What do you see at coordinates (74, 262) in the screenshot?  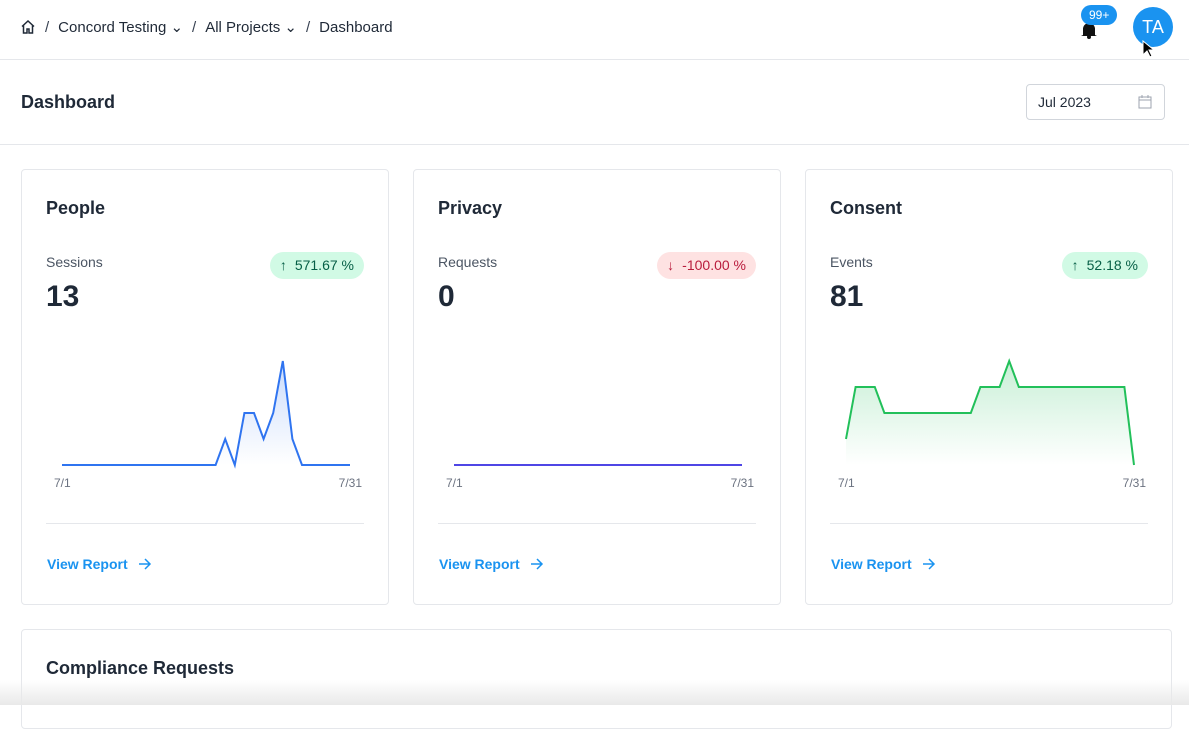 I see `metric-label: Sessions` at bounding box center [74, 262].